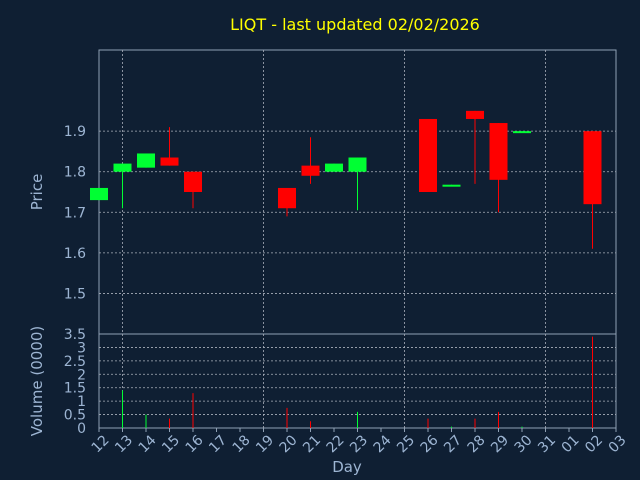  I want to click on x-tick-label: 23, so click(359, 444).